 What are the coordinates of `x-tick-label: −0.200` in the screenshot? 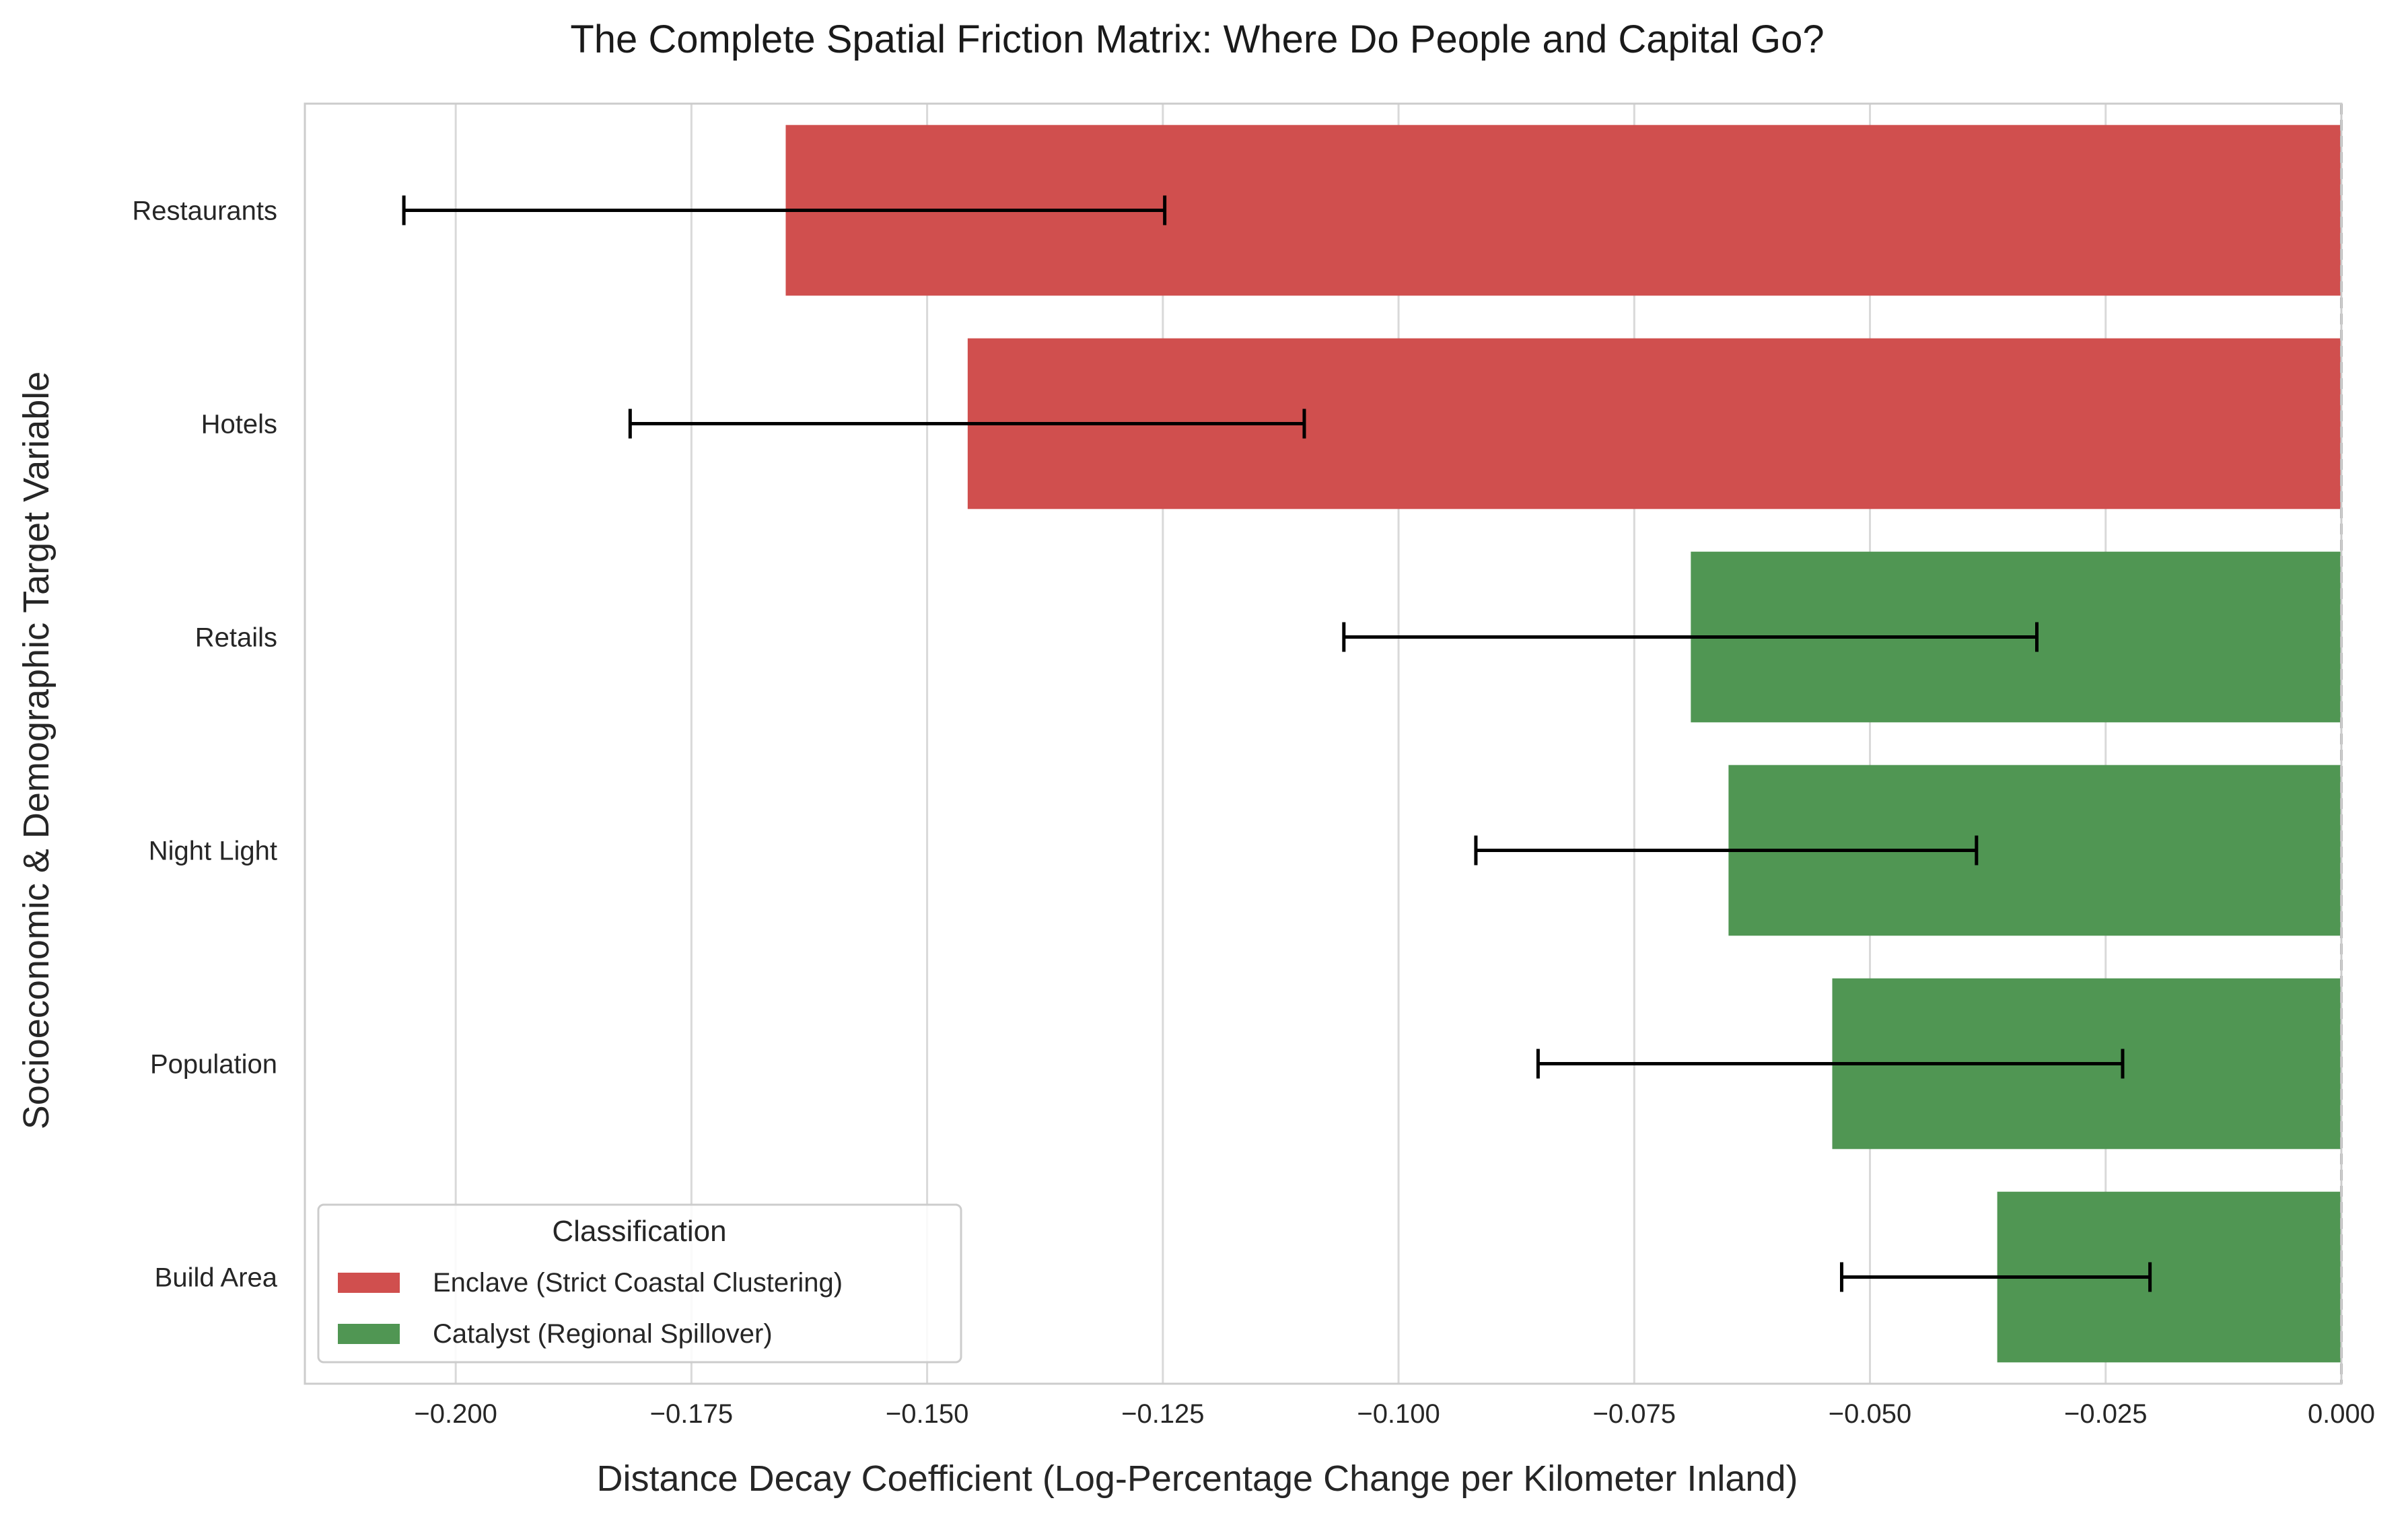 It's located at (455, 1414).